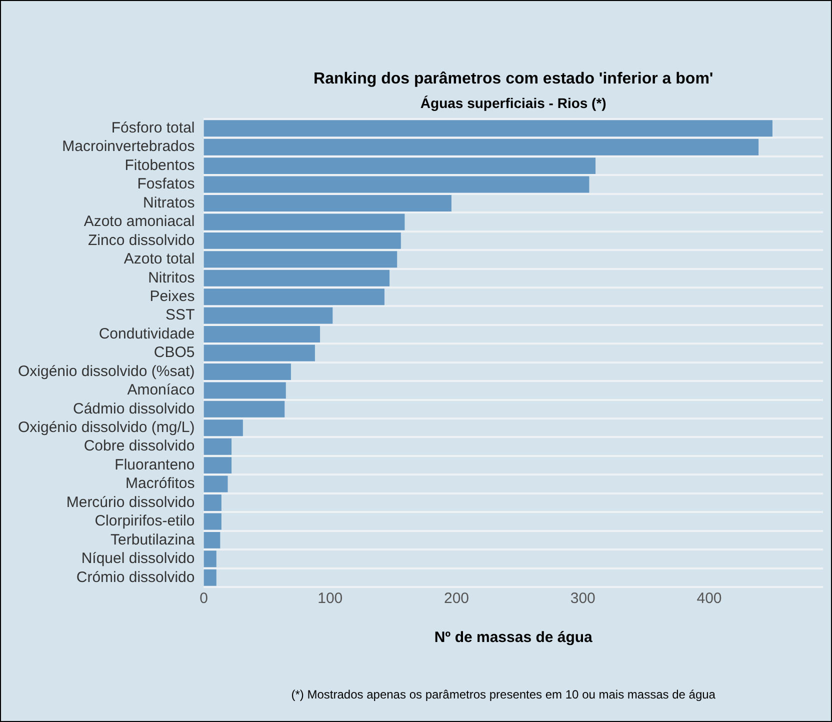 Image resolution: width=832 pixels, height=722 pixels. I want to click on y-tick-label: Fosfatos, so click(166, 184).